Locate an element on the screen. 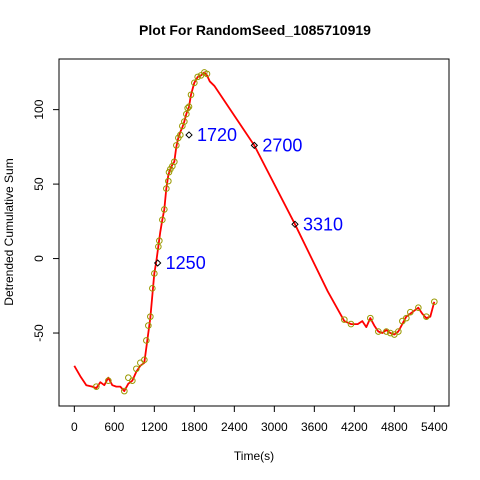  x-tick-label: 0 is located at coordinates (74, 427).